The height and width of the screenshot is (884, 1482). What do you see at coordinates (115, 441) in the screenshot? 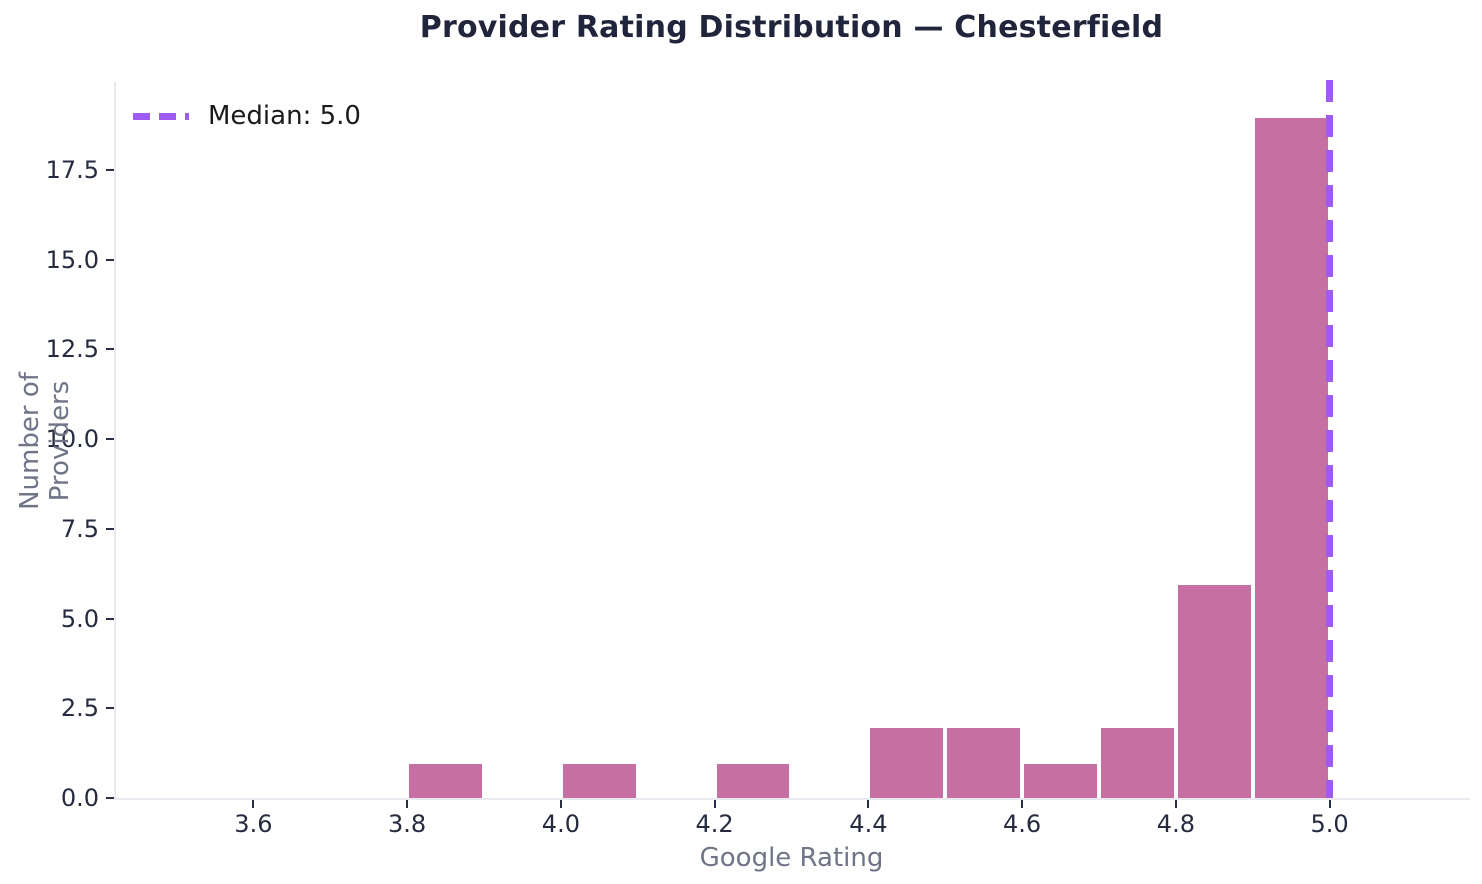
I see `y-axis-spine` at bounding box center [115, 441].